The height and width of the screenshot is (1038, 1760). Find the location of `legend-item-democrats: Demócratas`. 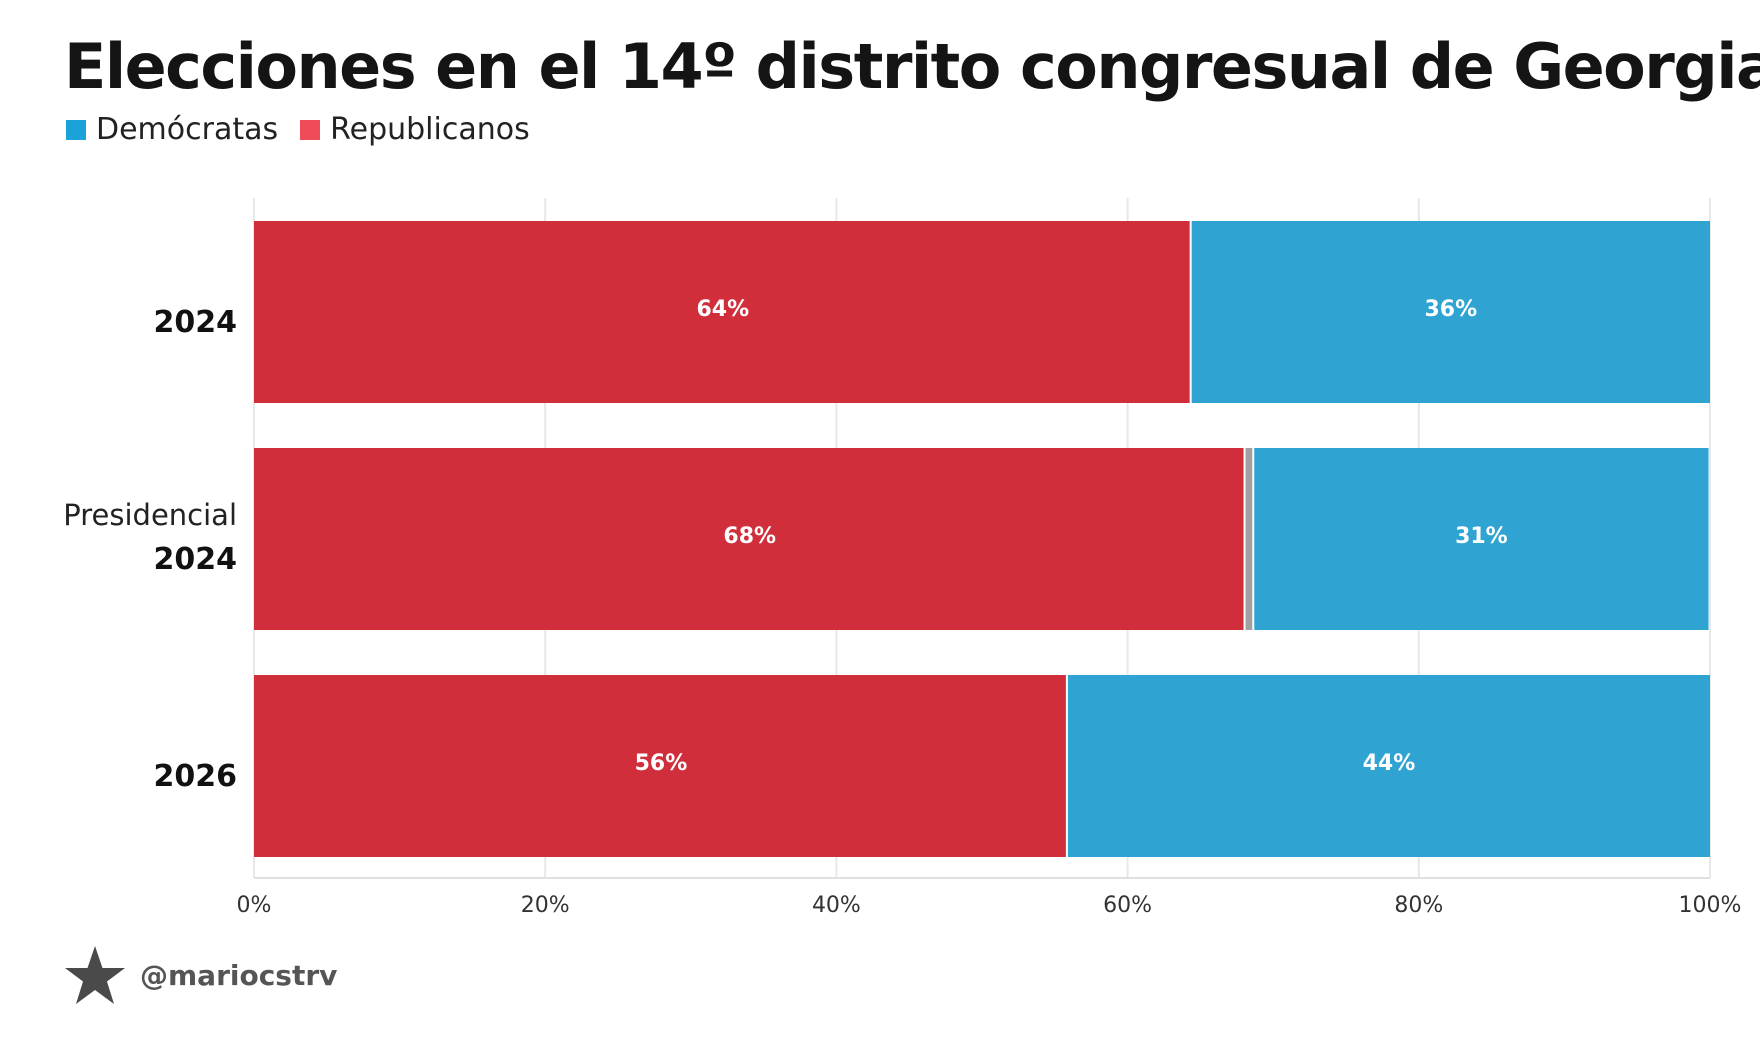

legend-item-democrats: Demócratas is located at coordinates (172, 129).